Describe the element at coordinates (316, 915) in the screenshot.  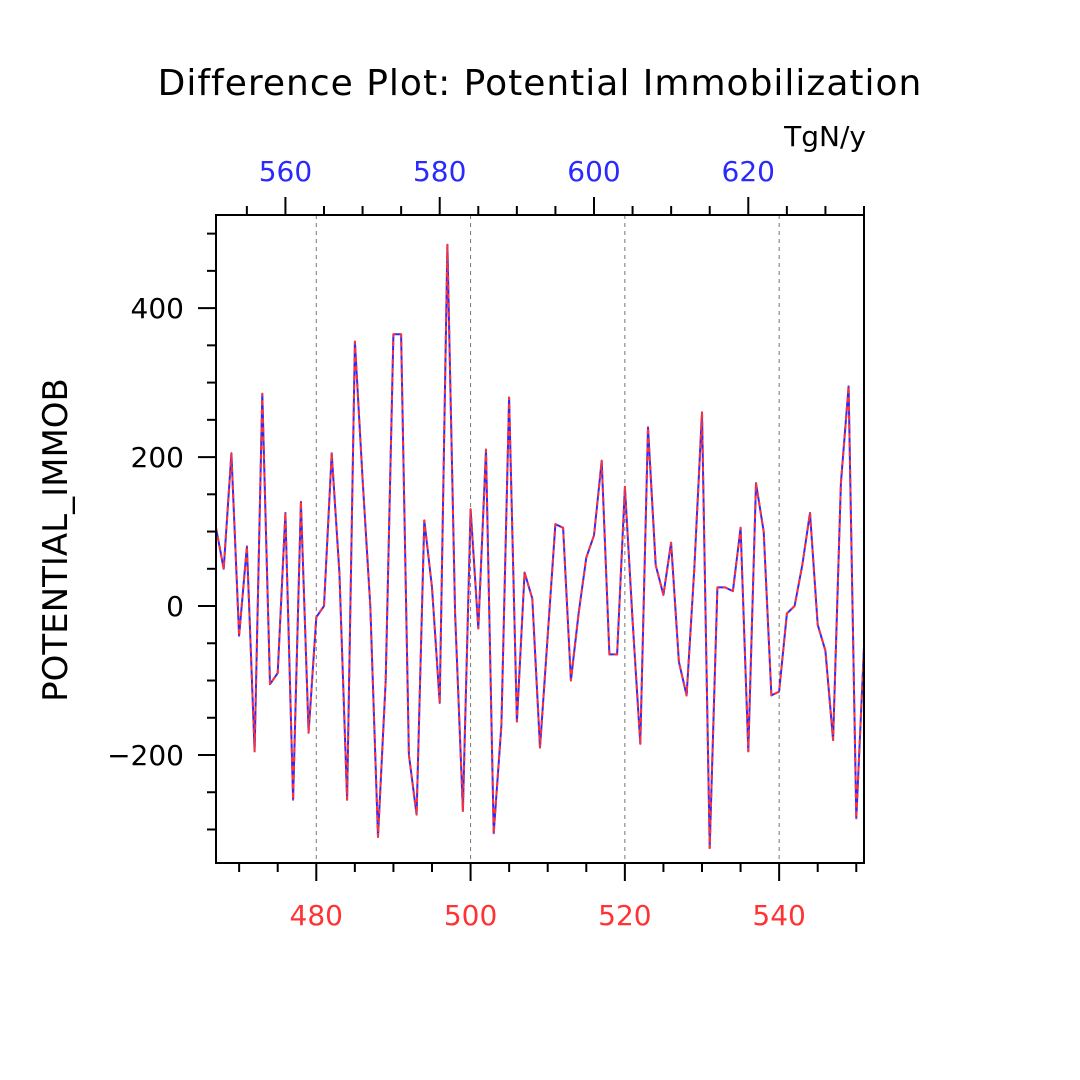
I see `x-tick-label-bottom: 480` at that location.